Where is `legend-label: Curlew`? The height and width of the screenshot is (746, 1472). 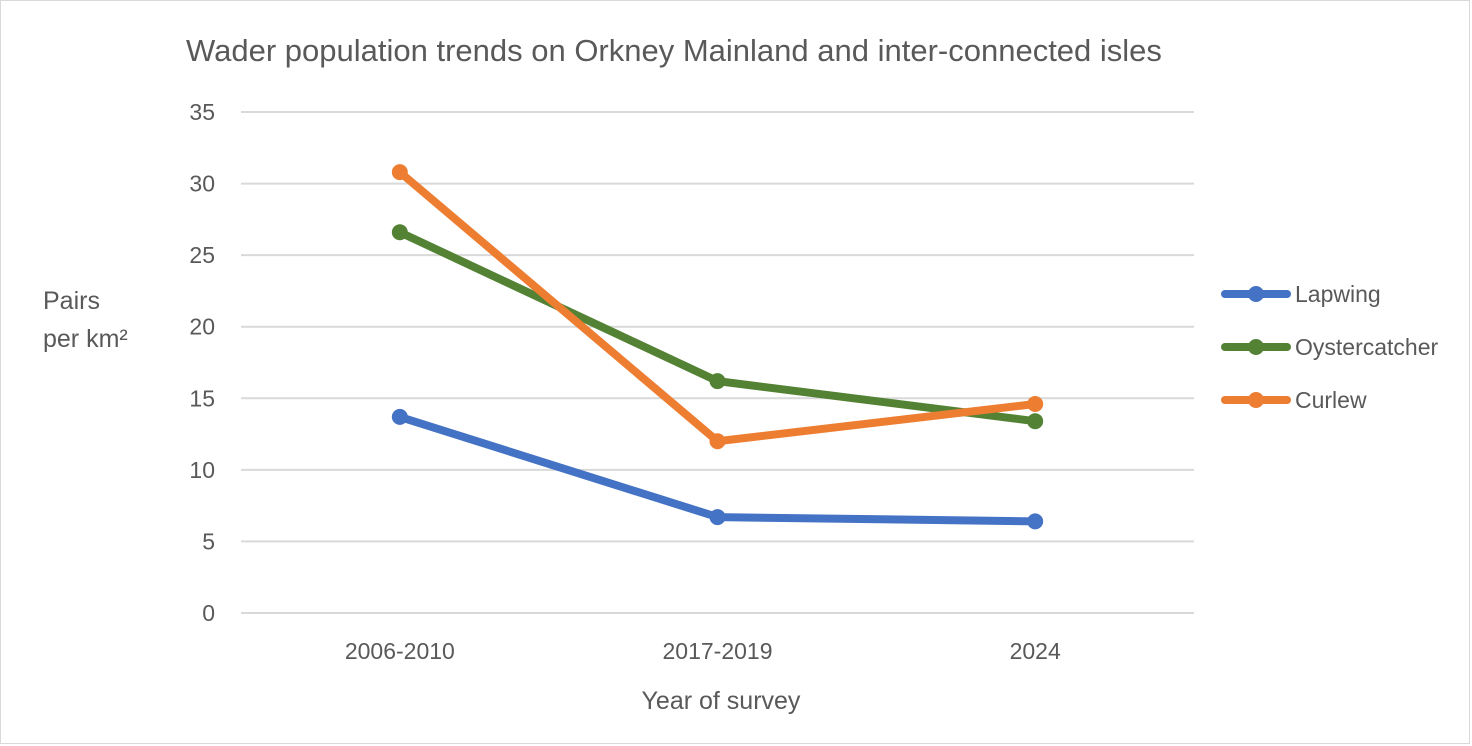
legend-label: Curlew is located at coordinates (1331, 400).